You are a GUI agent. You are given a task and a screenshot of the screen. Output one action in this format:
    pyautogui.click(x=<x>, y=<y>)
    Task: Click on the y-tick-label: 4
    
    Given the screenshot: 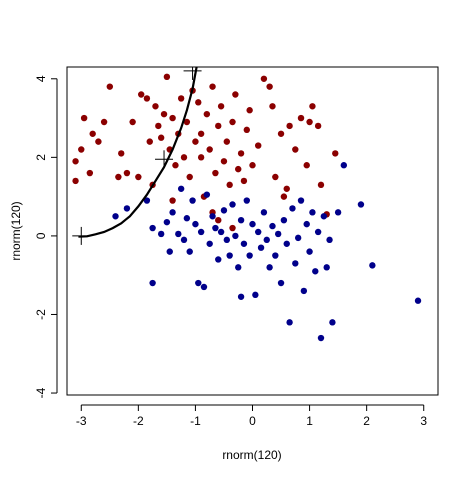 What is the action you would take?
    pyautogui.click(x=41, y=78)
    